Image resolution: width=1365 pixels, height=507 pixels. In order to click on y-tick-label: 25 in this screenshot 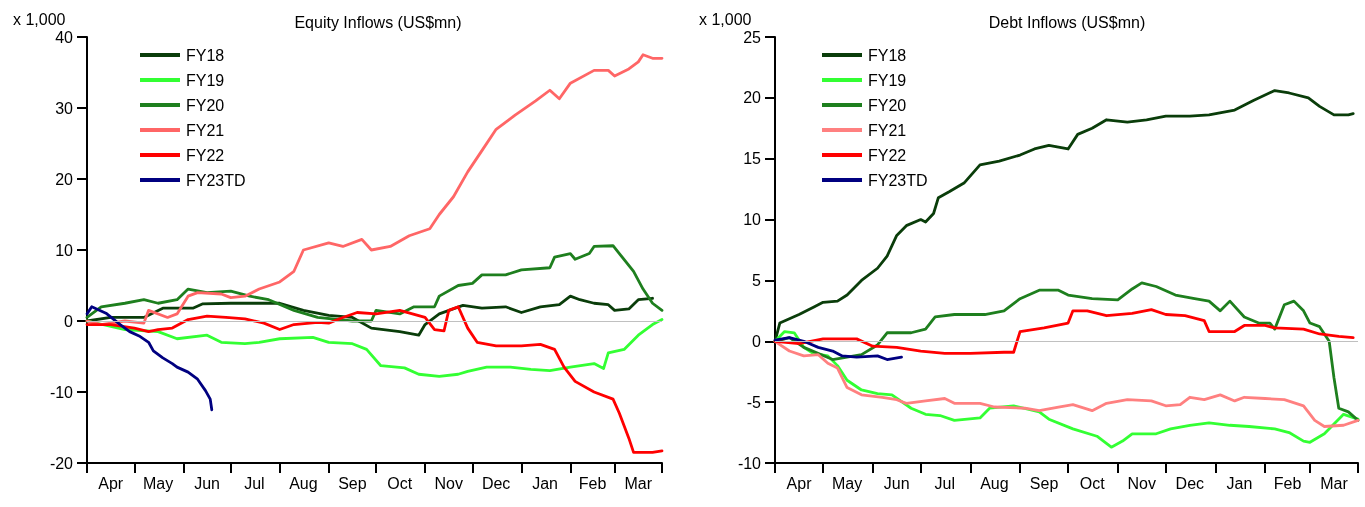, I will do `click(752, 37)`.